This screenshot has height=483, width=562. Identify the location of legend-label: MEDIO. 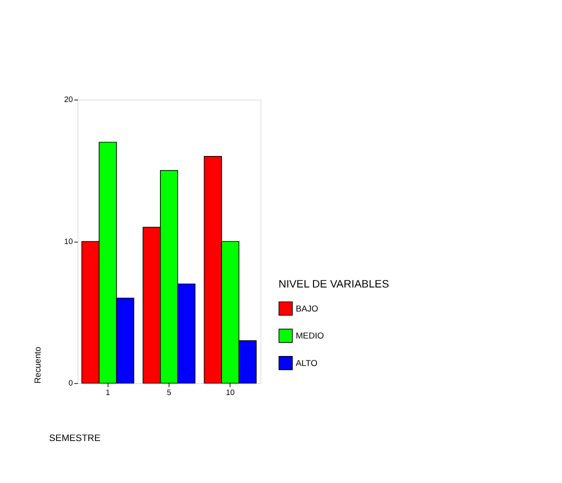
(310, 335).